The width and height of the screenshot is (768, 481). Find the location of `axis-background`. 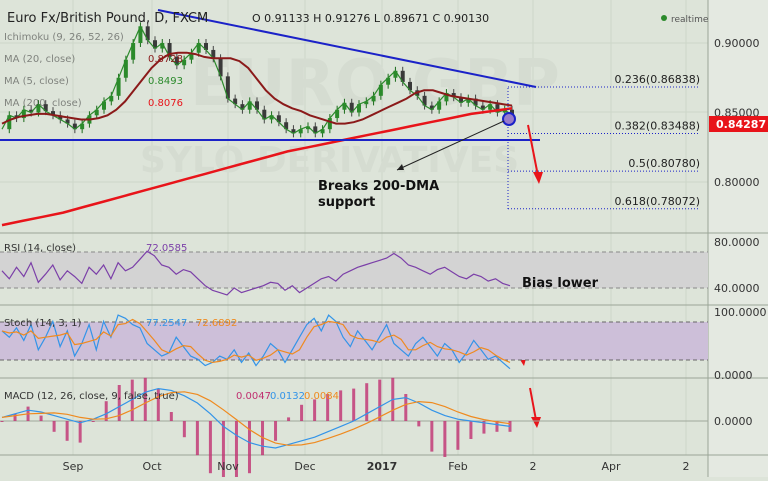

axis-background is located at coordinates (738, 238).